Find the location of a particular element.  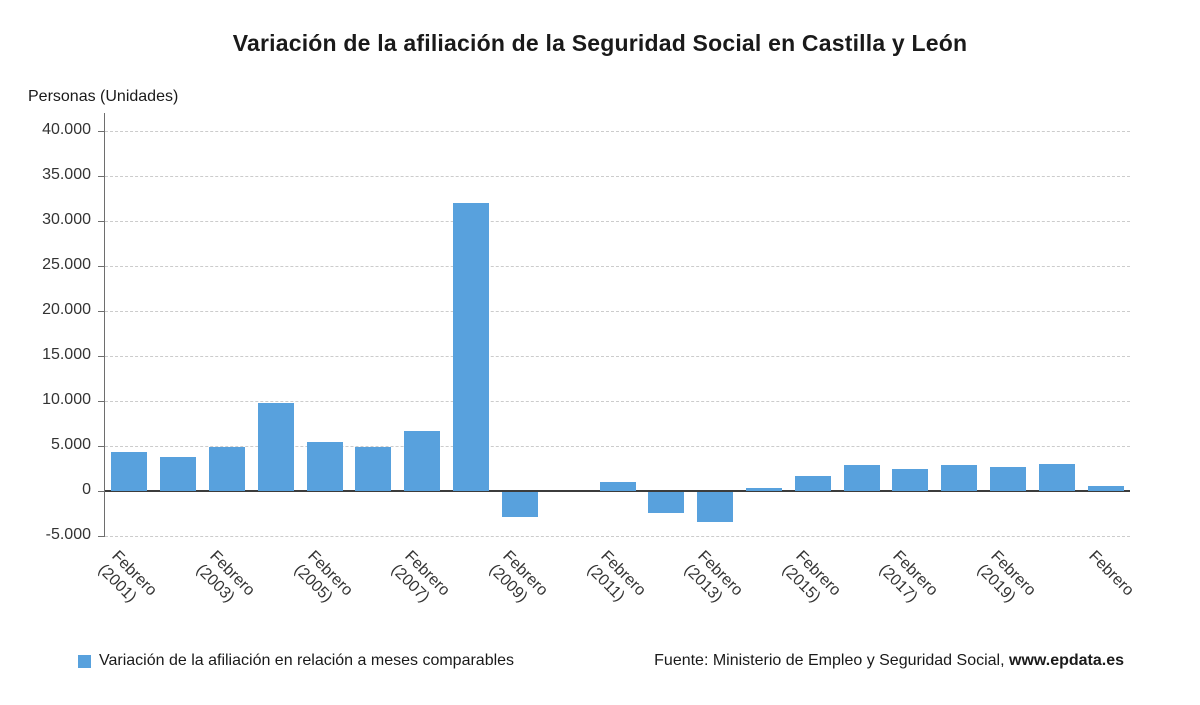

y-tick-label: 0 is located at coordinates (86, 489).